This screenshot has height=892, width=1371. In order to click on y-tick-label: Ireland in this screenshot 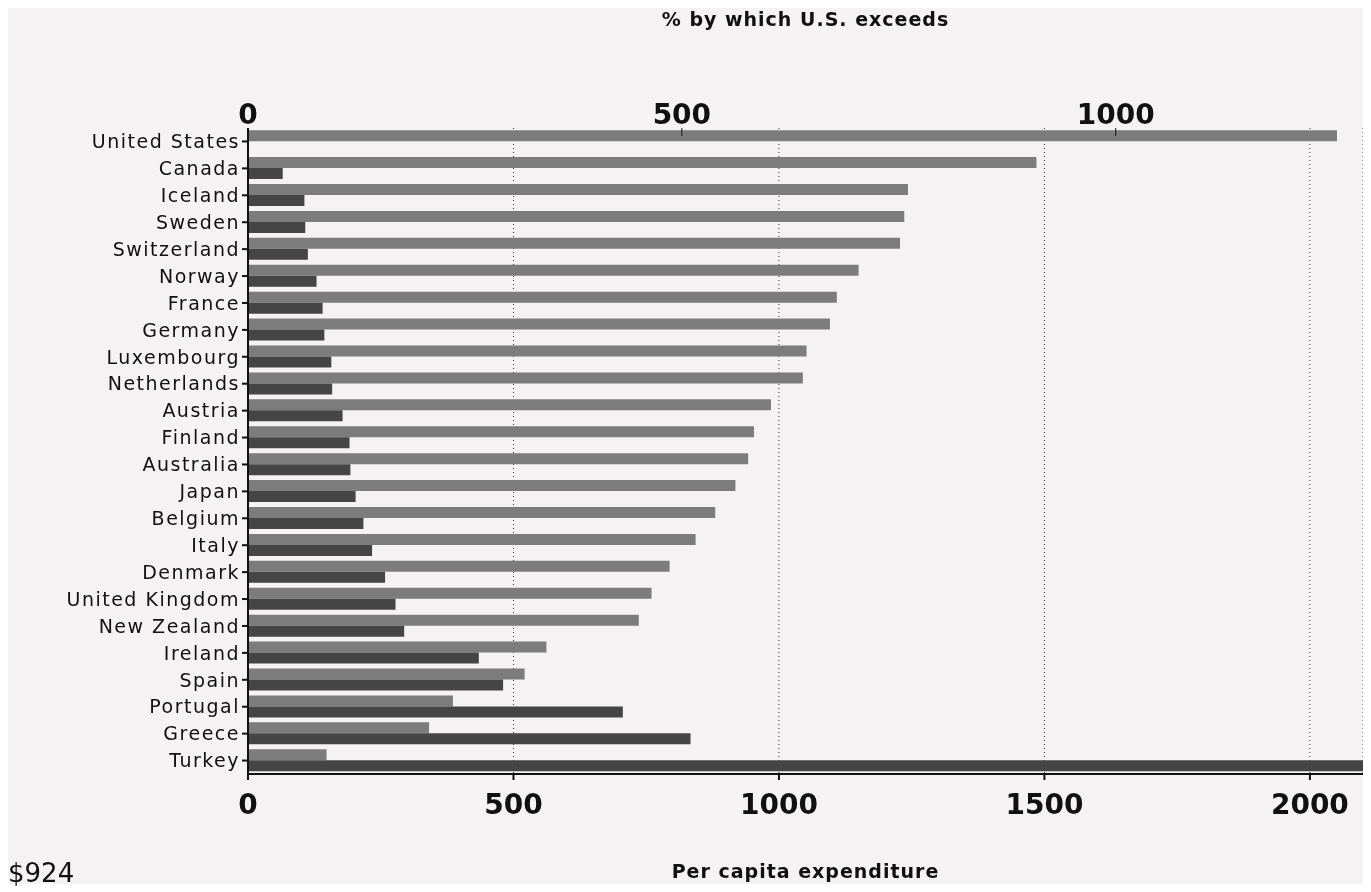, I will do `click(201, 652)`.